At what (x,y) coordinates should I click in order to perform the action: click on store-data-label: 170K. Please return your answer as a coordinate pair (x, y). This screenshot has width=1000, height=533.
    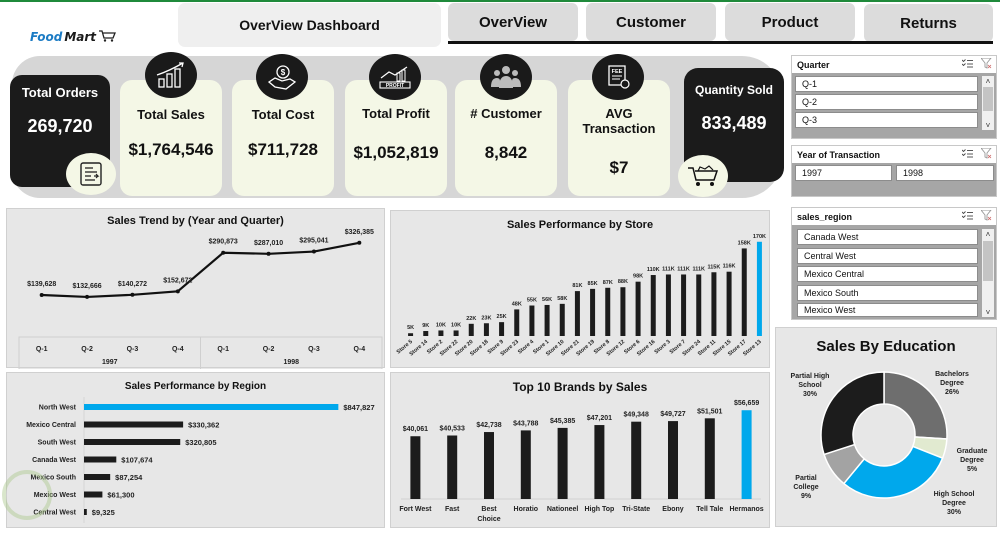
    Looking at the image, I should click on (759, 237).